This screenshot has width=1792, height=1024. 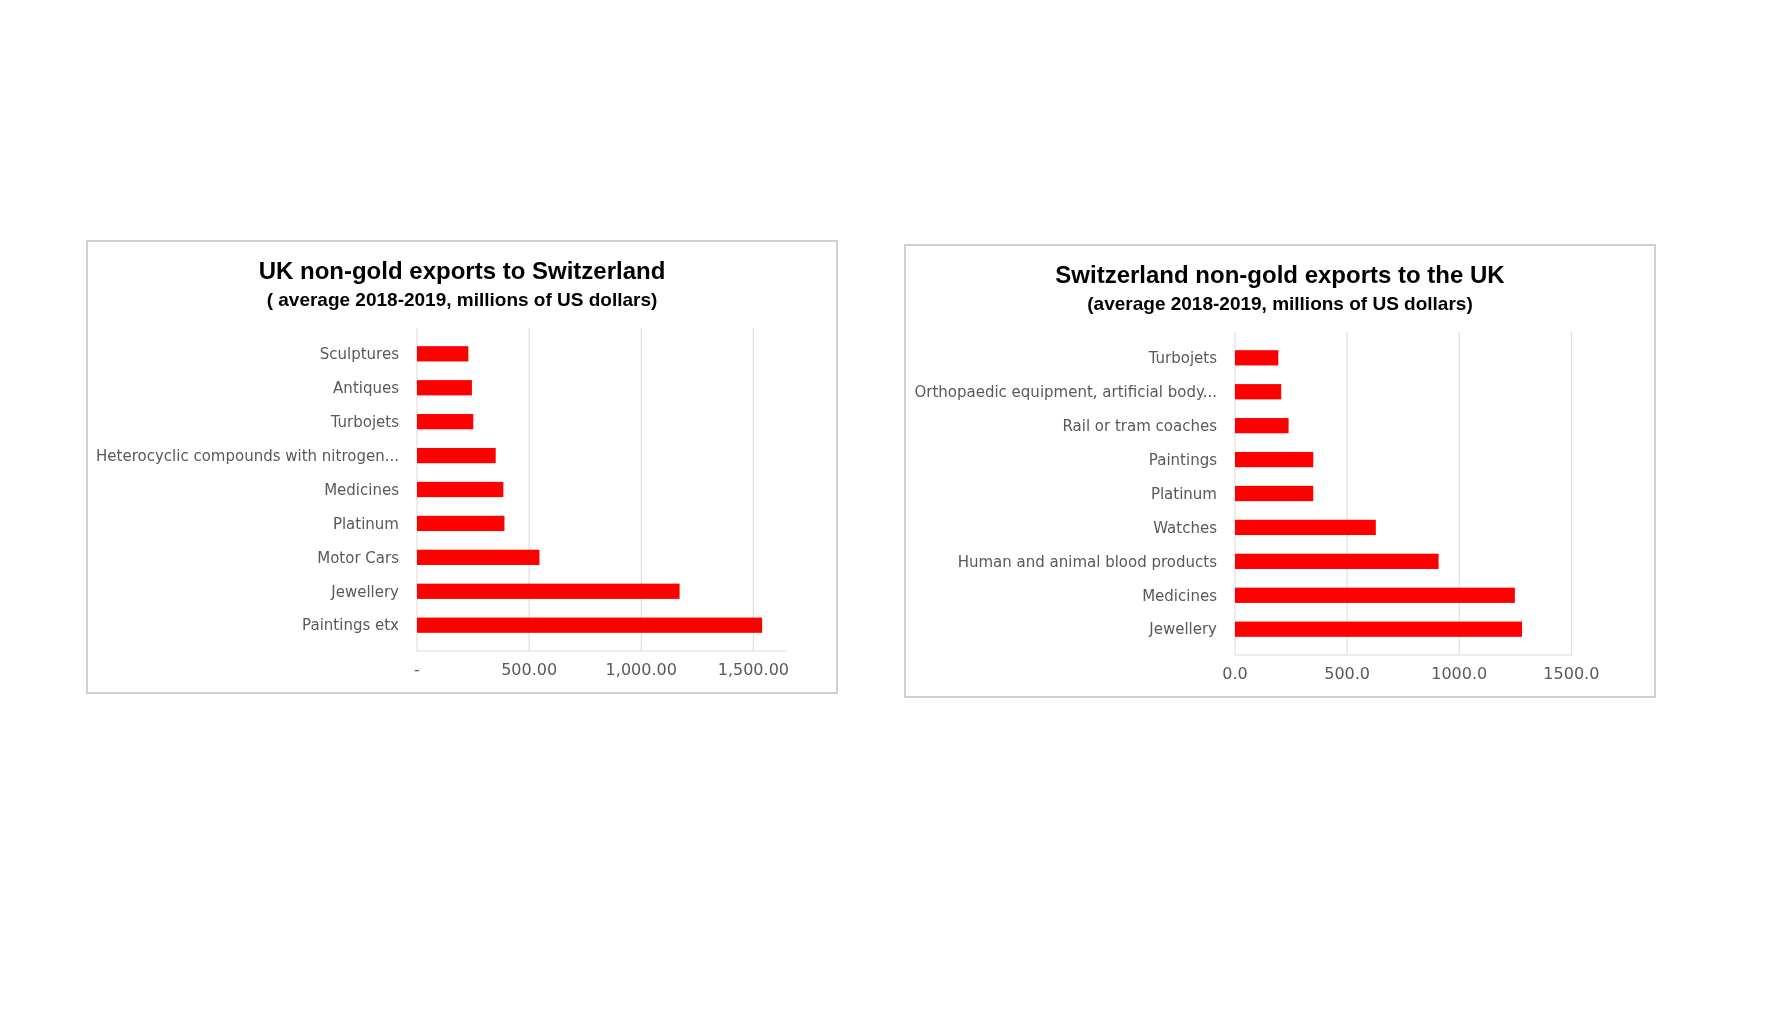 I want to click on y-tick-label: Sculptures, so click(x=359, y=354).